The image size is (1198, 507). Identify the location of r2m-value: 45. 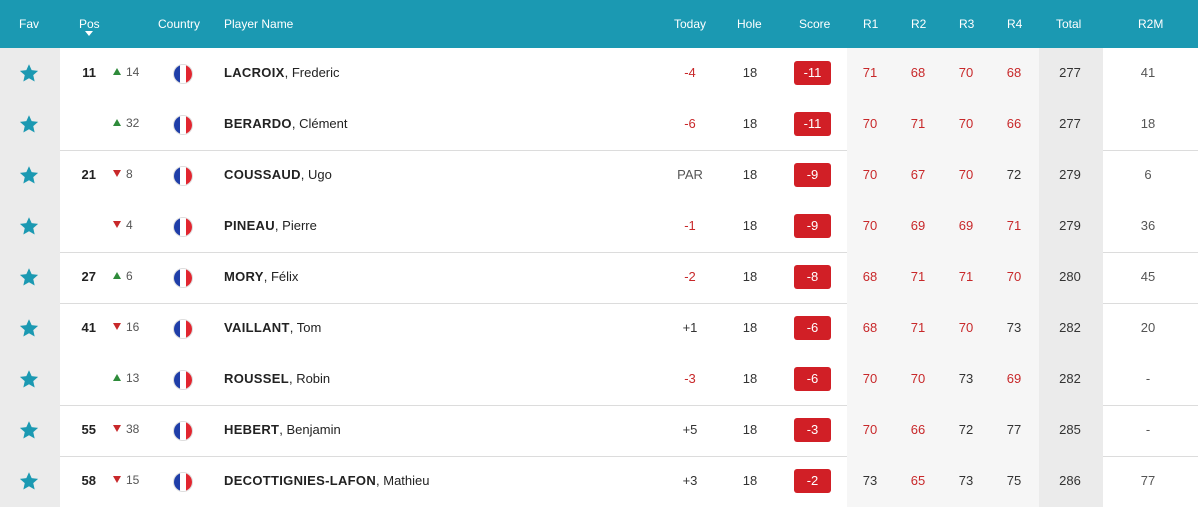
(1148, 276).